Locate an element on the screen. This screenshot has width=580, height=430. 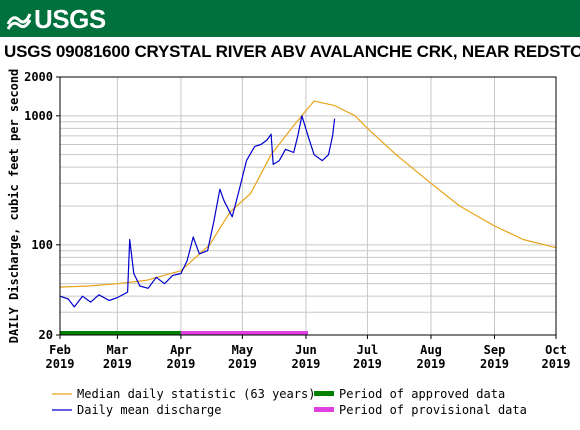
provisional-period-bar is located at coordinates (244, 333).